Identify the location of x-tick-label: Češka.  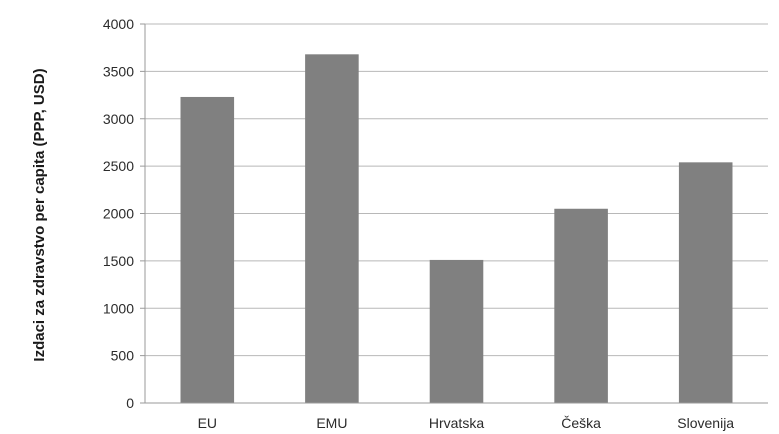
(581, 423).